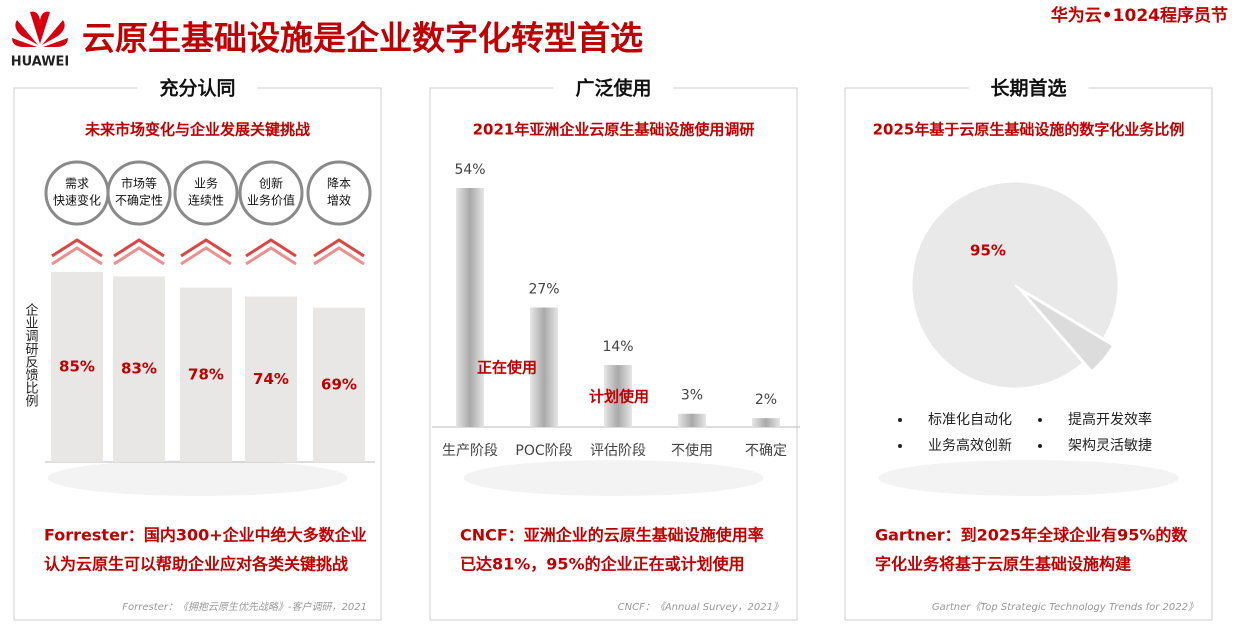 The image size is (1238, 640). Describe the element at coordinates (271, 183) in the screenshot. I see `category-label: 创新` at that location.